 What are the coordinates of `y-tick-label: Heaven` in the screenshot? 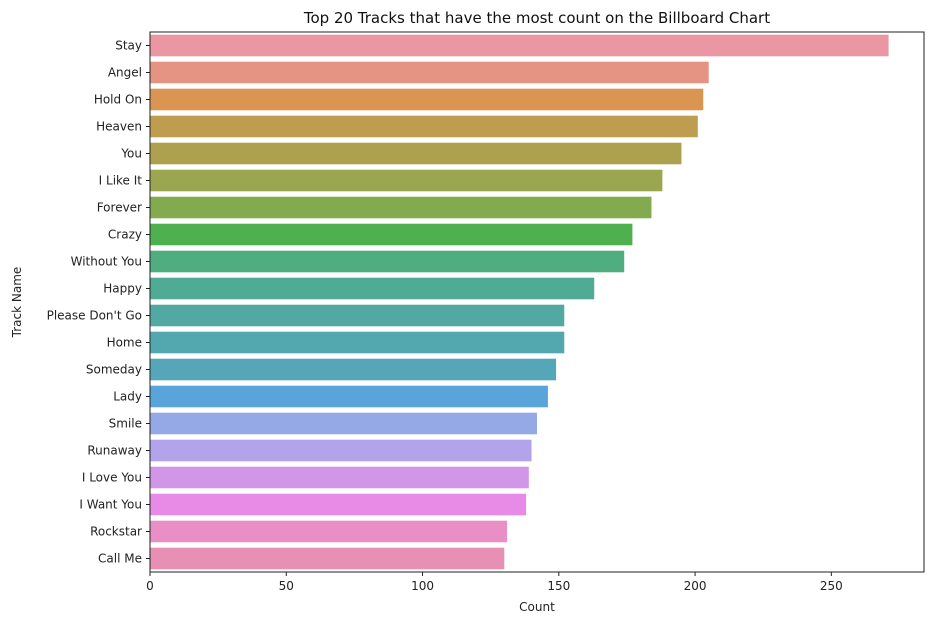 It's located at (119, 127).